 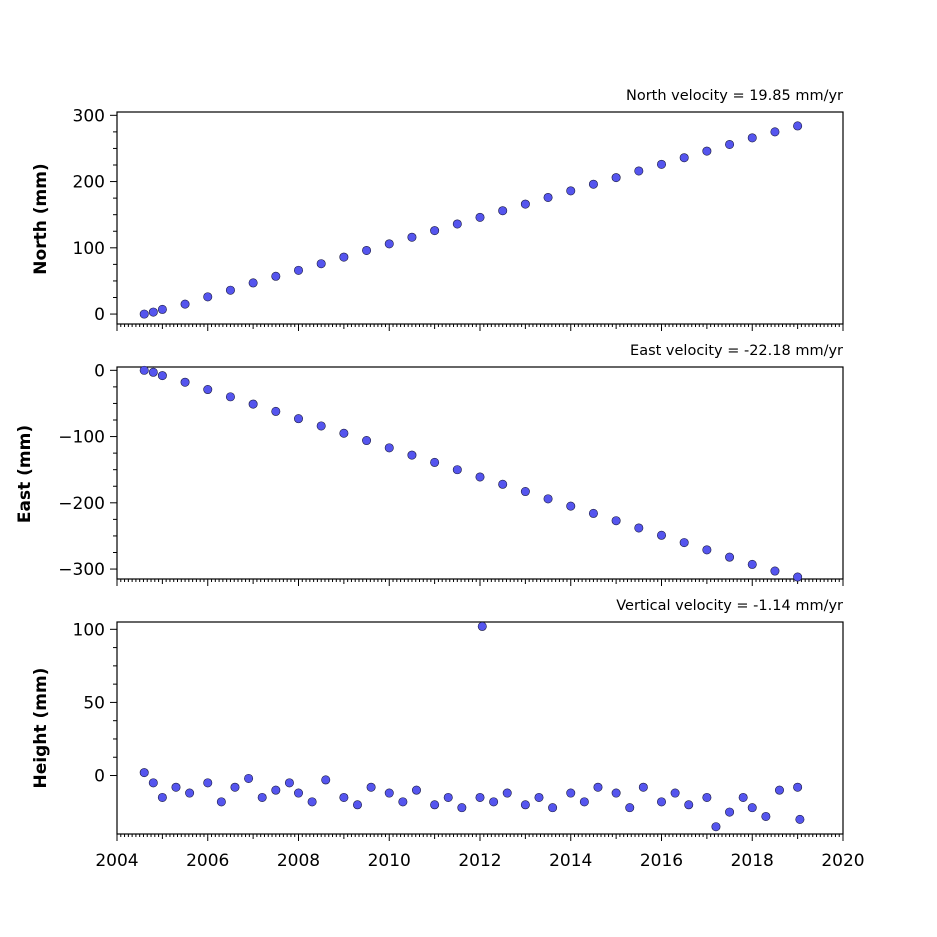 What do you see at coordinates (41, 218) in the screenshot?
I see `north-axis-title: North (mm)` at bounding box center [41, 218].